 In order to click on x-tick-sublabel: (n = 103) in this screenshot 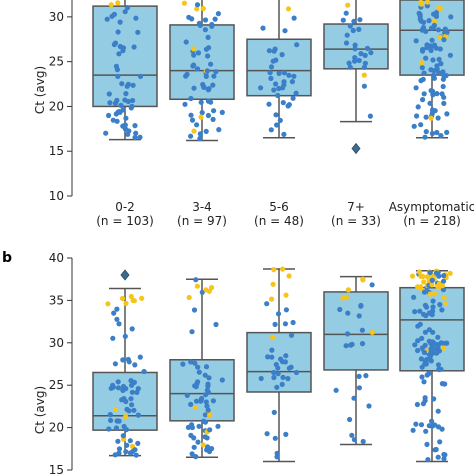, I will do `click(125, 221)`.